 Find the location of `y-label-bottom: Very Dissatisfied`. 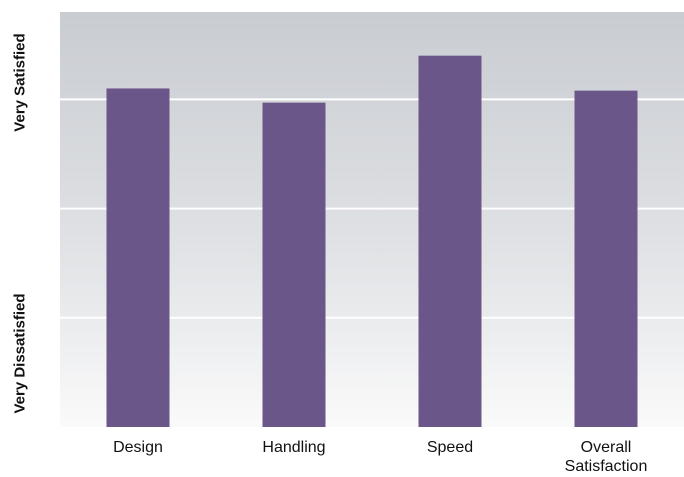

y-label-bottom: Very Dissatisfied is located at coordinates (20, 353).